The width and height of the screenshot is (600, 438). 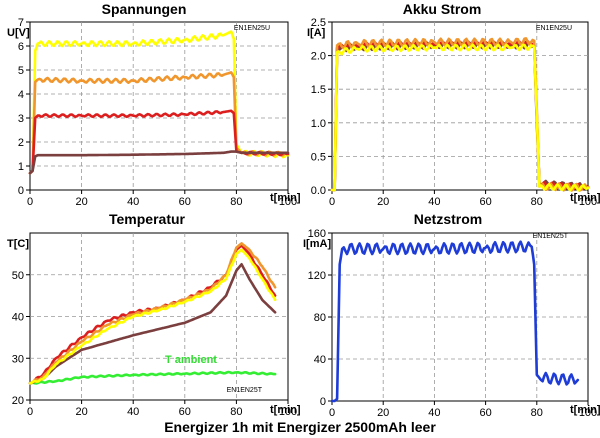 What do you see at coordinates (318, 191) in the screenshot?
I see `y-tick-label: 0.0` at bounding box center [318, 191].